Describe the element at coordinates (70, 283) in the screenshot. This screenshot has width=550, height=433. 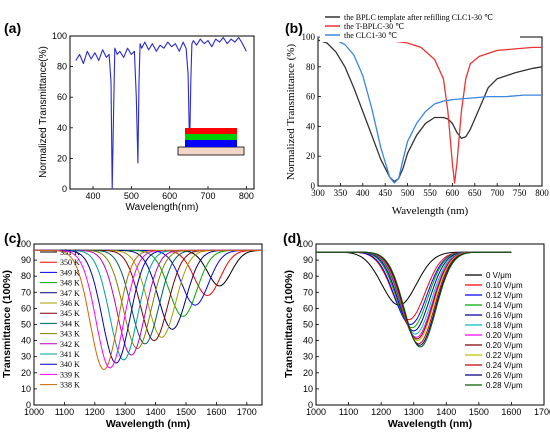
I see `legend-label: 348 K` at that location.